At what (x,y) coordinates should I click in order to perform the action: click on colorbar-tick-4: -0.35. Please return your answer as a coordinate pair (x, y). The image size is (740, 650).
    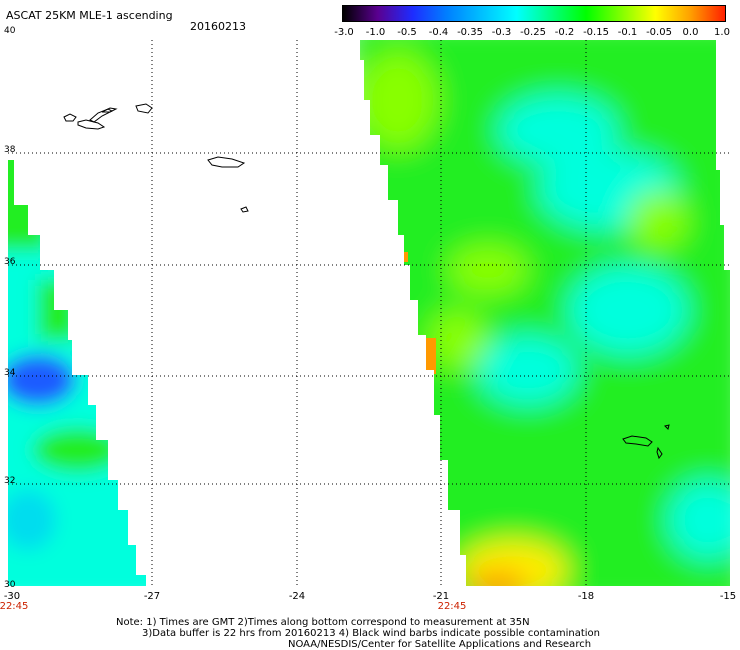
    Looking at the image, I should click on (470, 32).